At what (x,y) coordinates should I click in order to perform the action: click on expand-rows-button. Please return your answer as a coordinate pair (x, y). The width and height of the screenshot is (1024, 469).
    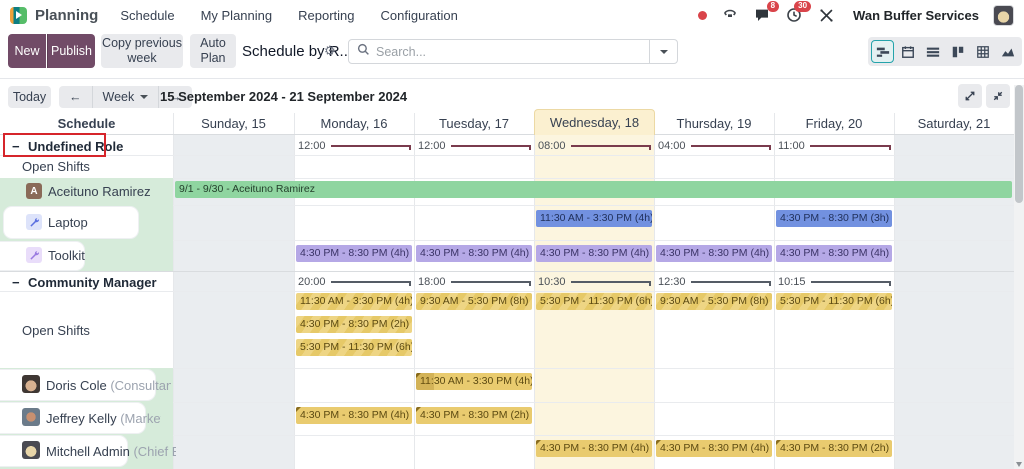
    Looking at the image, I should click on (970, 96).